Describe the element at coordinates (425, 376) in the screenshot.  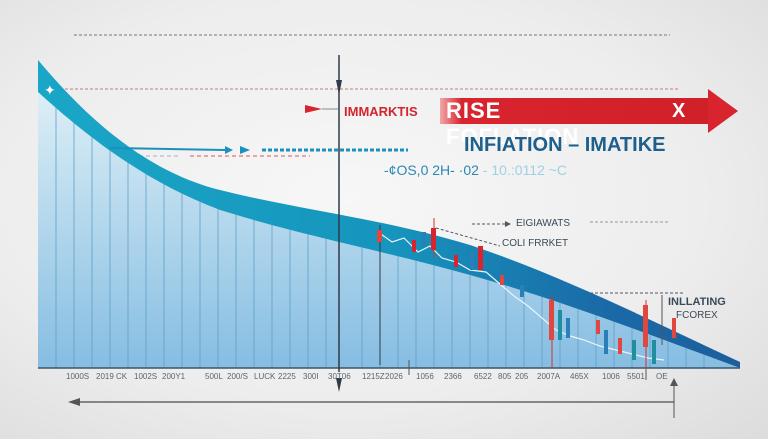
I see `x-tick: 1056` at that location.